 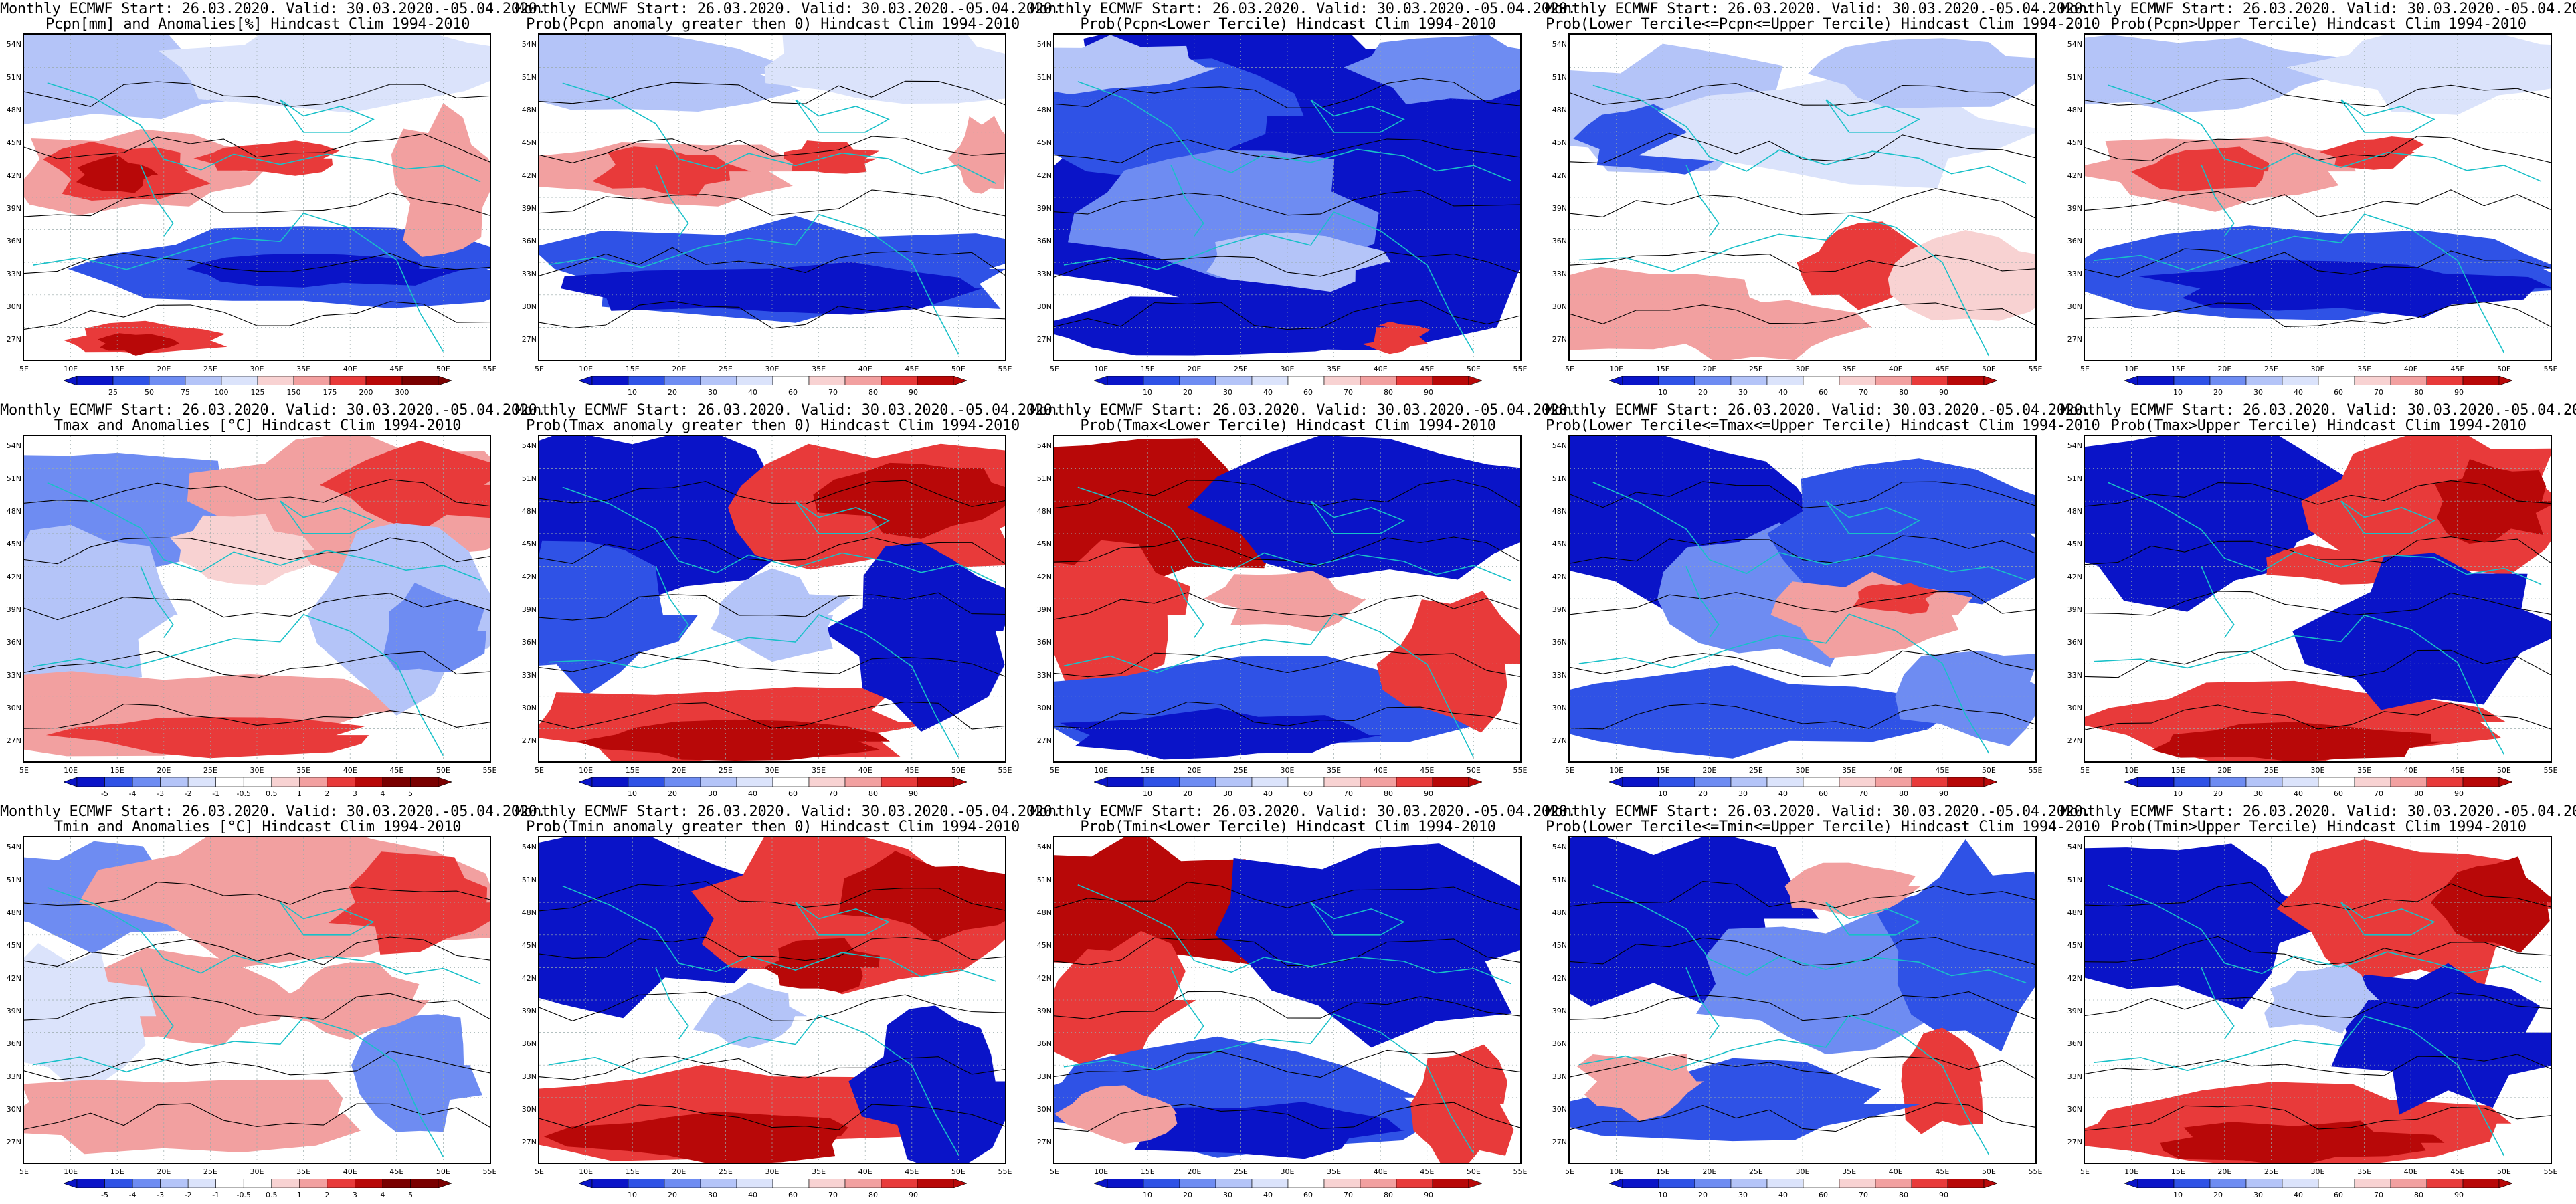 I want to click on longitude-label: 55E, so click(x=489, y=1171).